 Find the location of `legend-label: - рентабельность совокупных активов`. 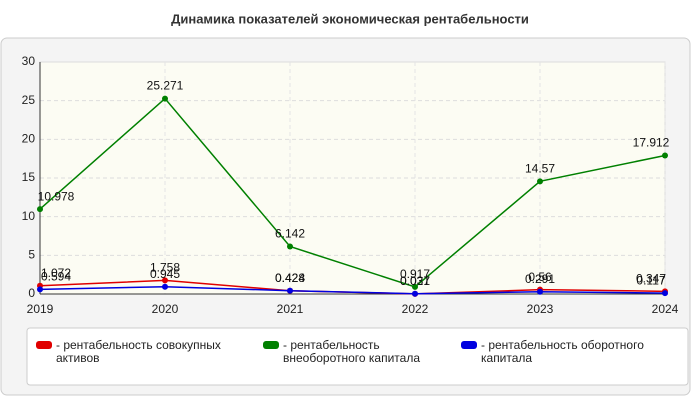

legend-label: - рентабельность совокупных активов is located at coordinates (138, 351).